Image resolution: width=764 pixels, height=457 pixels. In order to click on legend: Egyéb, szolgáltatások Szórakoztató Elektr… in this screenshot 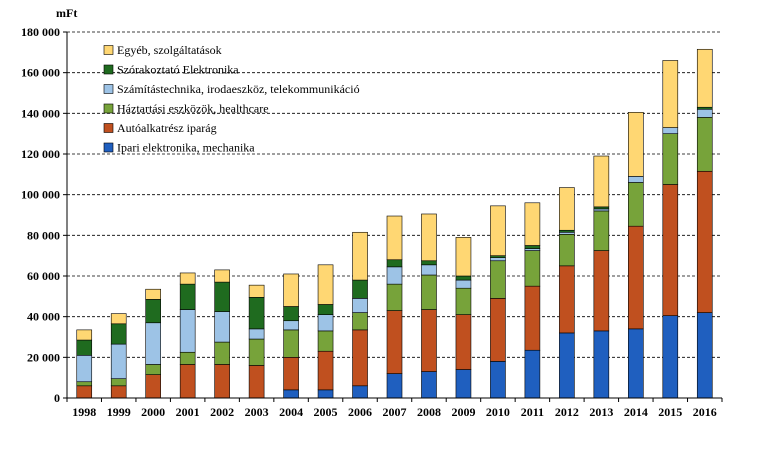, I will do `click(231, 99)`.